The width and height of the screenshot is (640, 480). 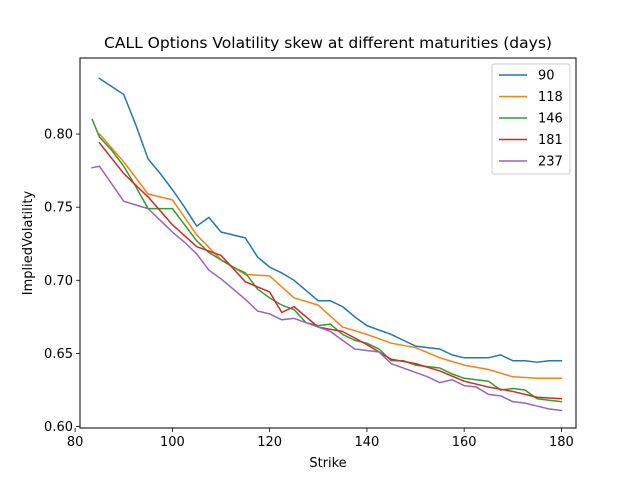 What do you see at coordinates (546, 76) in the screenshot?
I see `legend-label-90: 90` at bounding box center [546, 76].